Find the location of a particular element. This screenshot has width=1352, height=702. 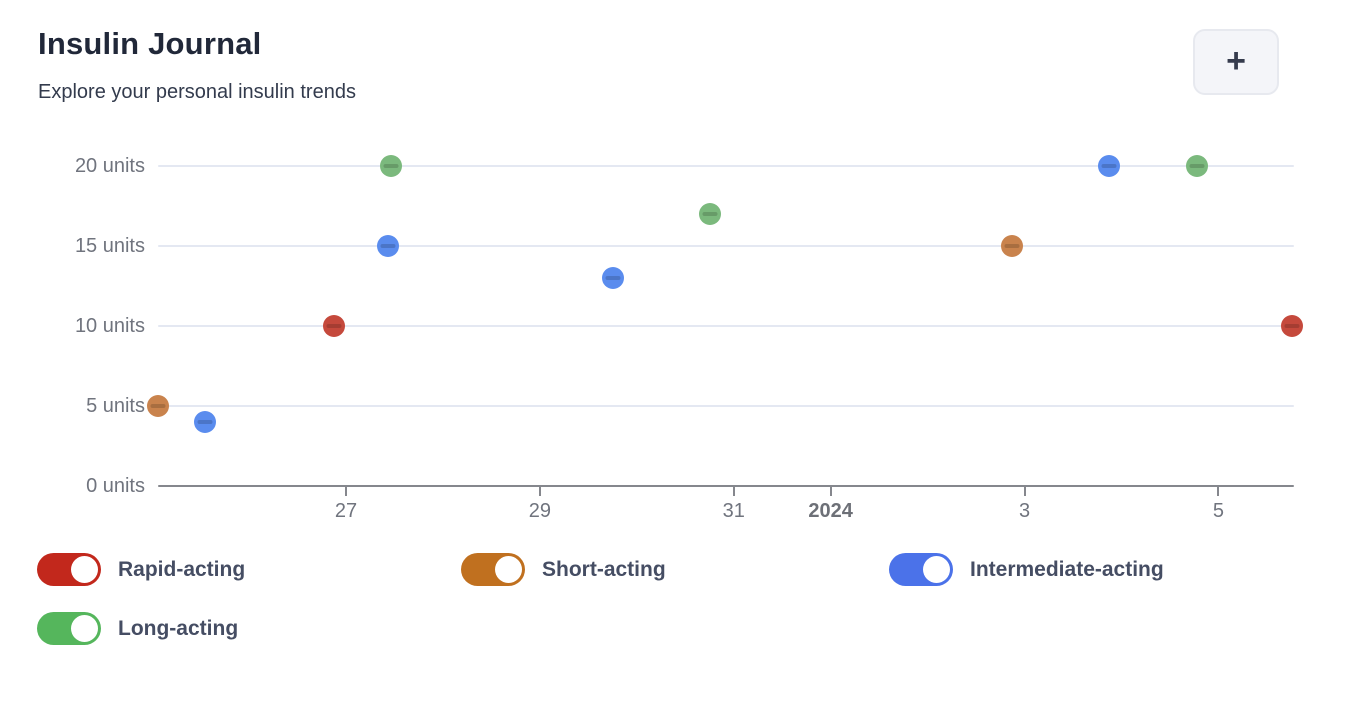

legend-toggle-rapid-acting is located at coordinates (69, 569).